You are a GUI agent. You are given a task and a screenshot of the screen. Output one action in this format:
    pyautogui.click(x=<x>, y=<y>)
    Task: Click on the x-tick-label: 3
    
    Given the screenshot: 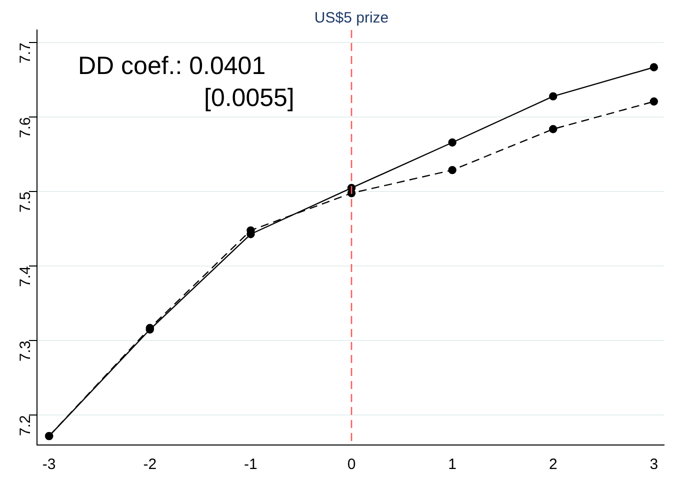 What is the action you would take?
    pyautogui.click(x=654, y=465)
    